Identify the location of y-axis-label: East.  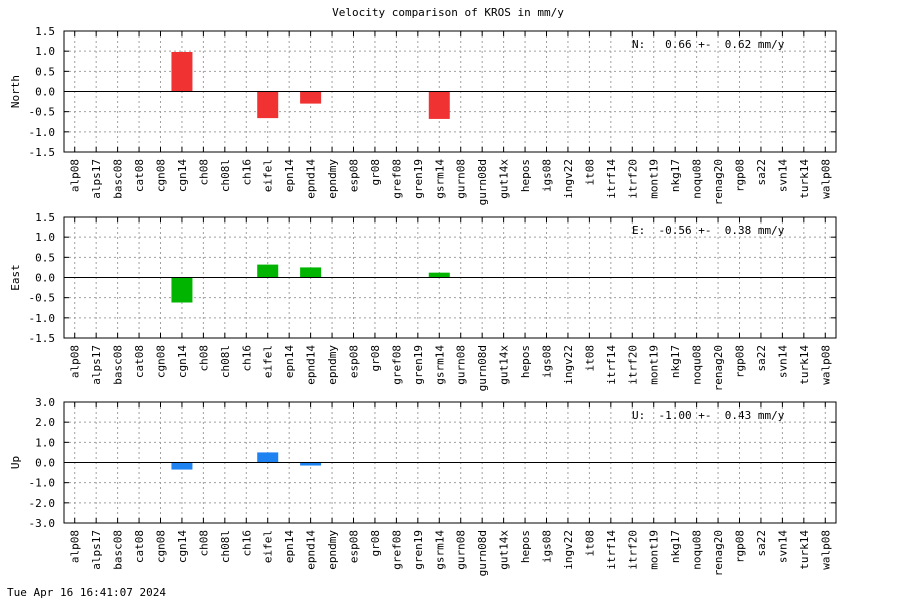
(15, 277).